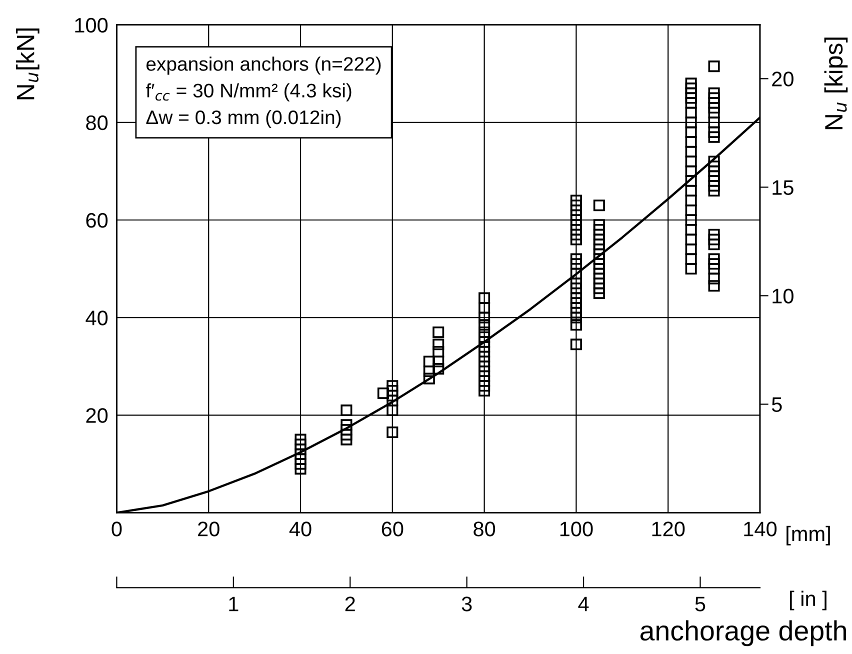 The image size is (852, 654). What do you see at coordinates (576, 529) in the screenshot?
I see `x-tick-label: 100` at bounding box center [576, 529].